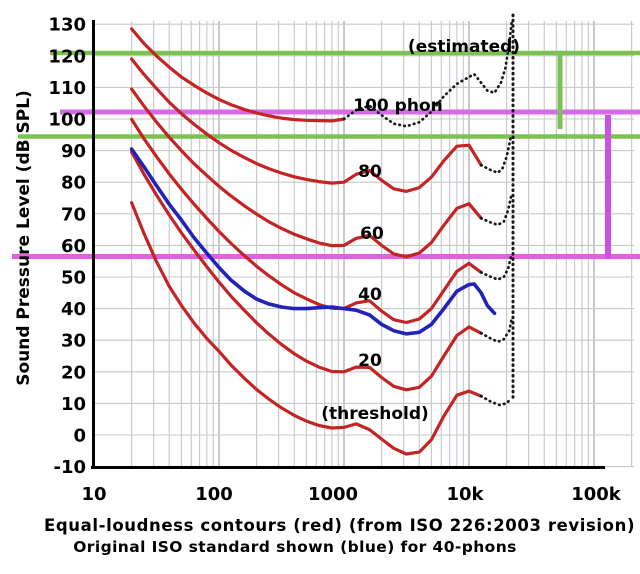 The image size is (640, 574). I want to click on y-tick-label: 80, so click(73, 183).